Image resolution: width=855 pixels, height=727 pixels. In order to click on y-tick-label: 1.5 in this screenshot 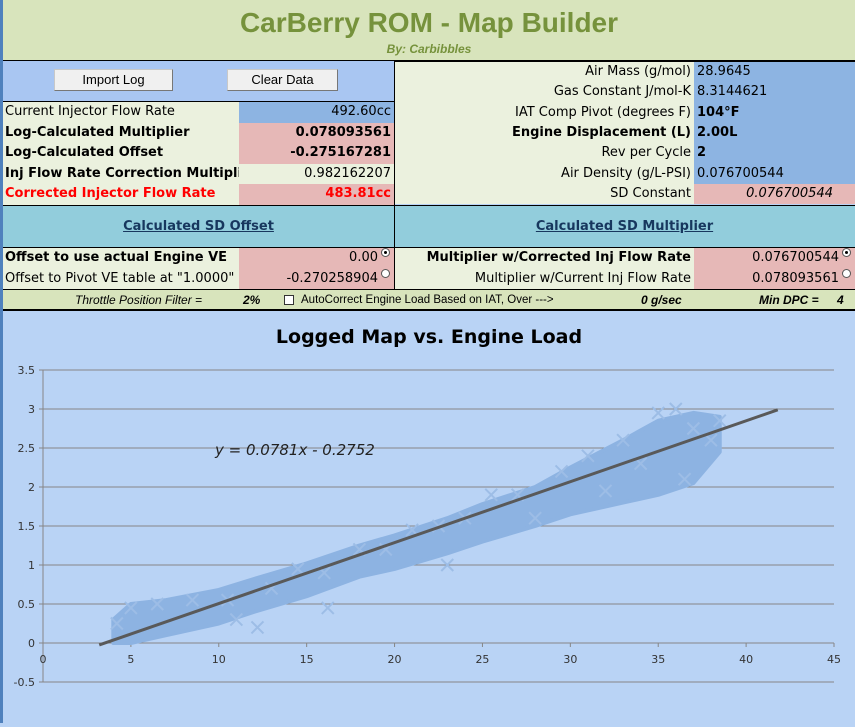, I will do `click(27, 526)`.